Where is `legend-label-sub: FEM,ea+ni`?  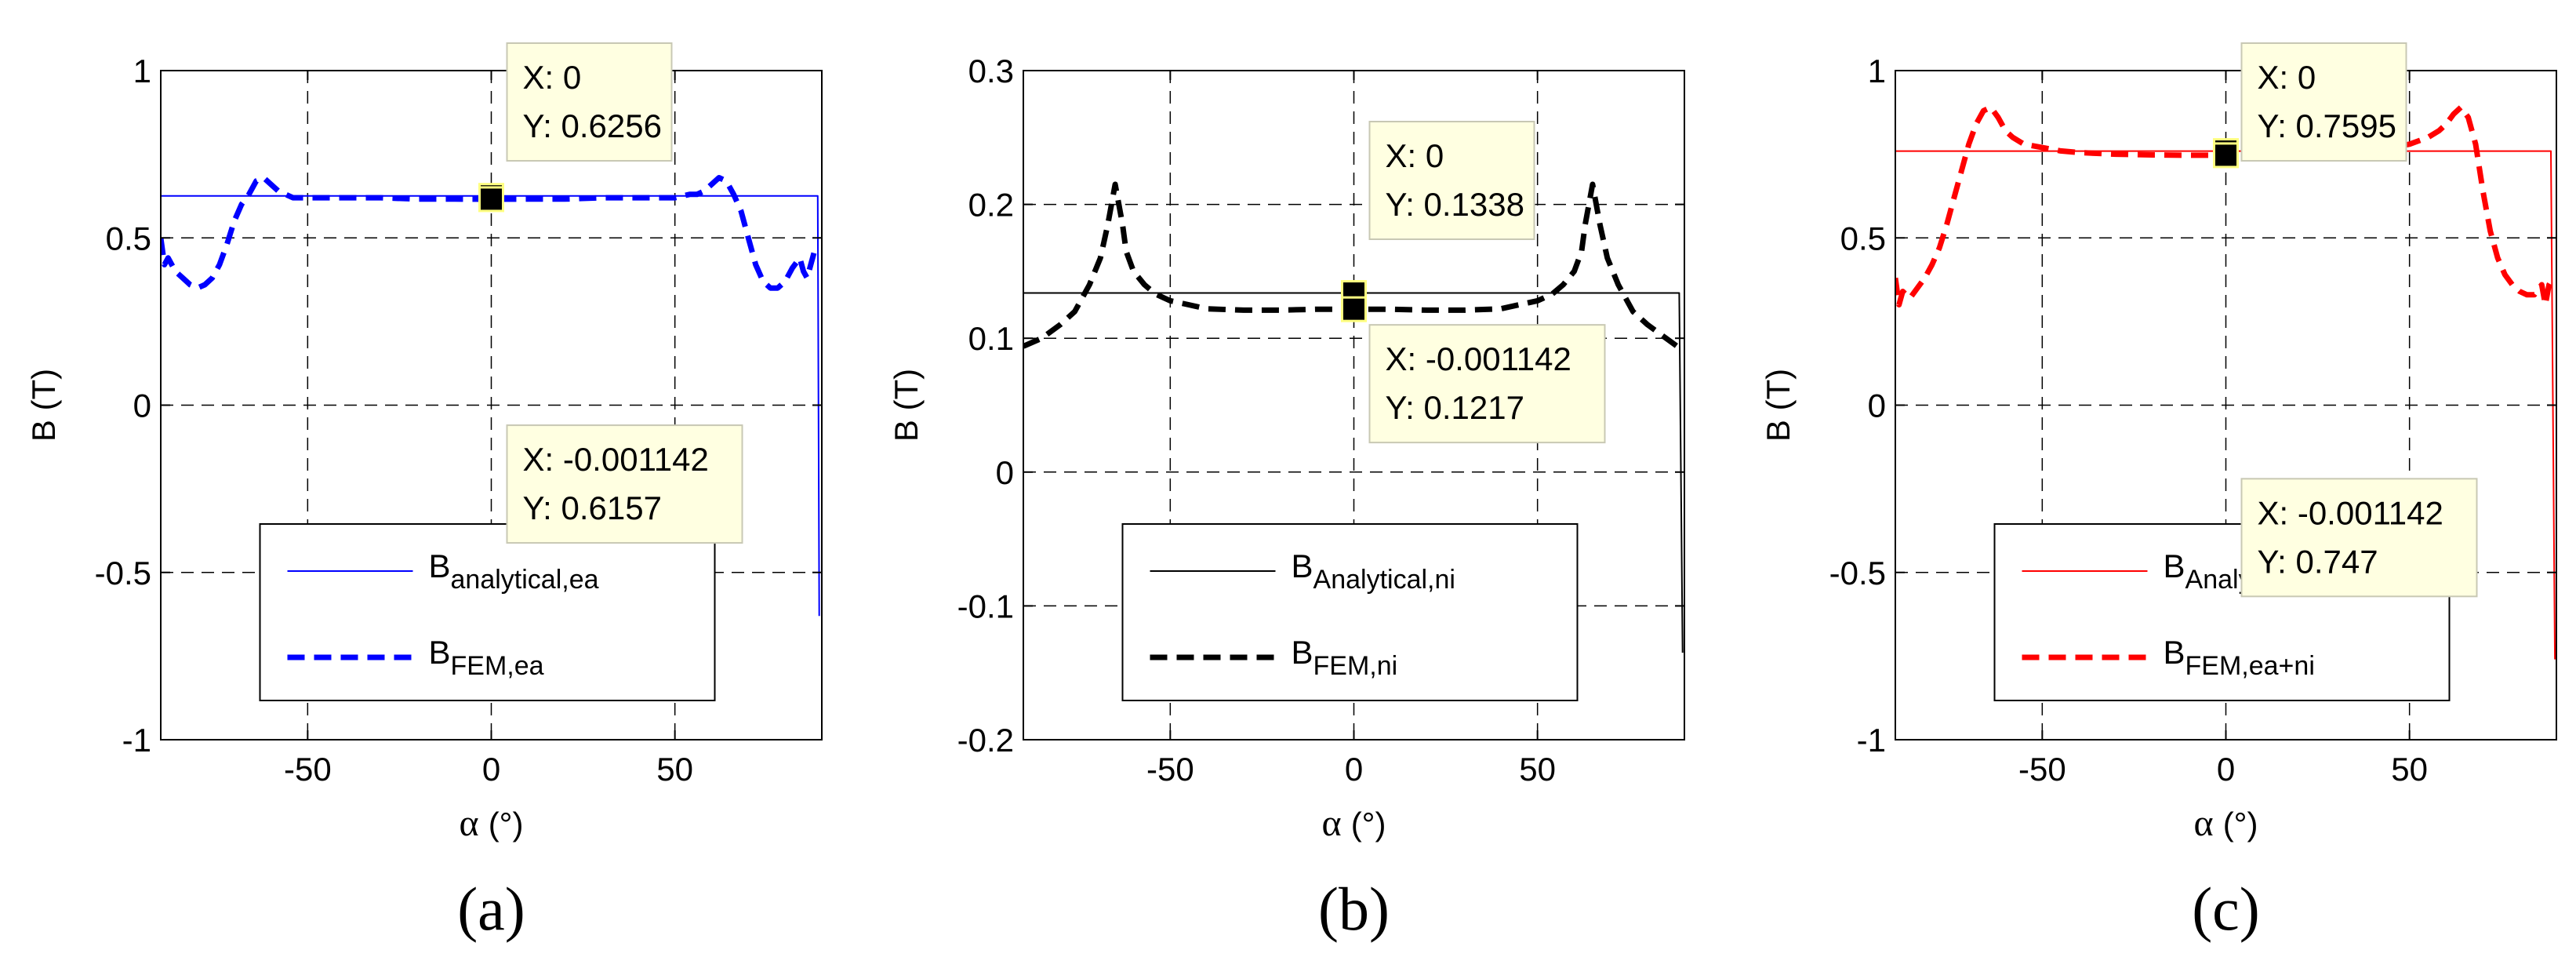
legend-label-sub: FEM,ea+ni is located at coordinates (2250, 666).